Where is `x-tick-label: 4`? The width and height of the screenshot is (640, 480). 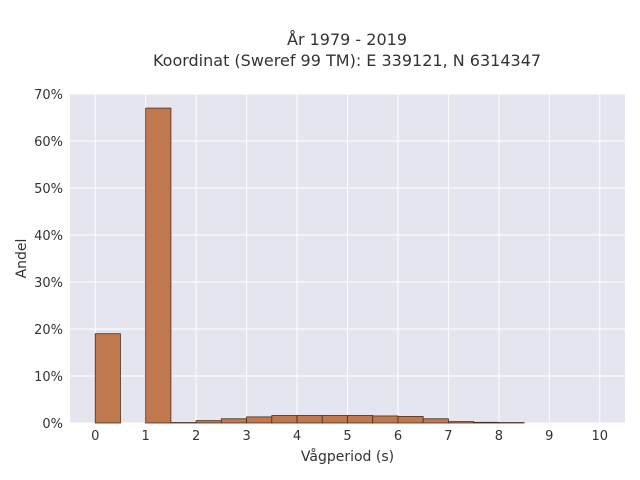
x-tick-label: 4 is located at coordinates (297, 436).